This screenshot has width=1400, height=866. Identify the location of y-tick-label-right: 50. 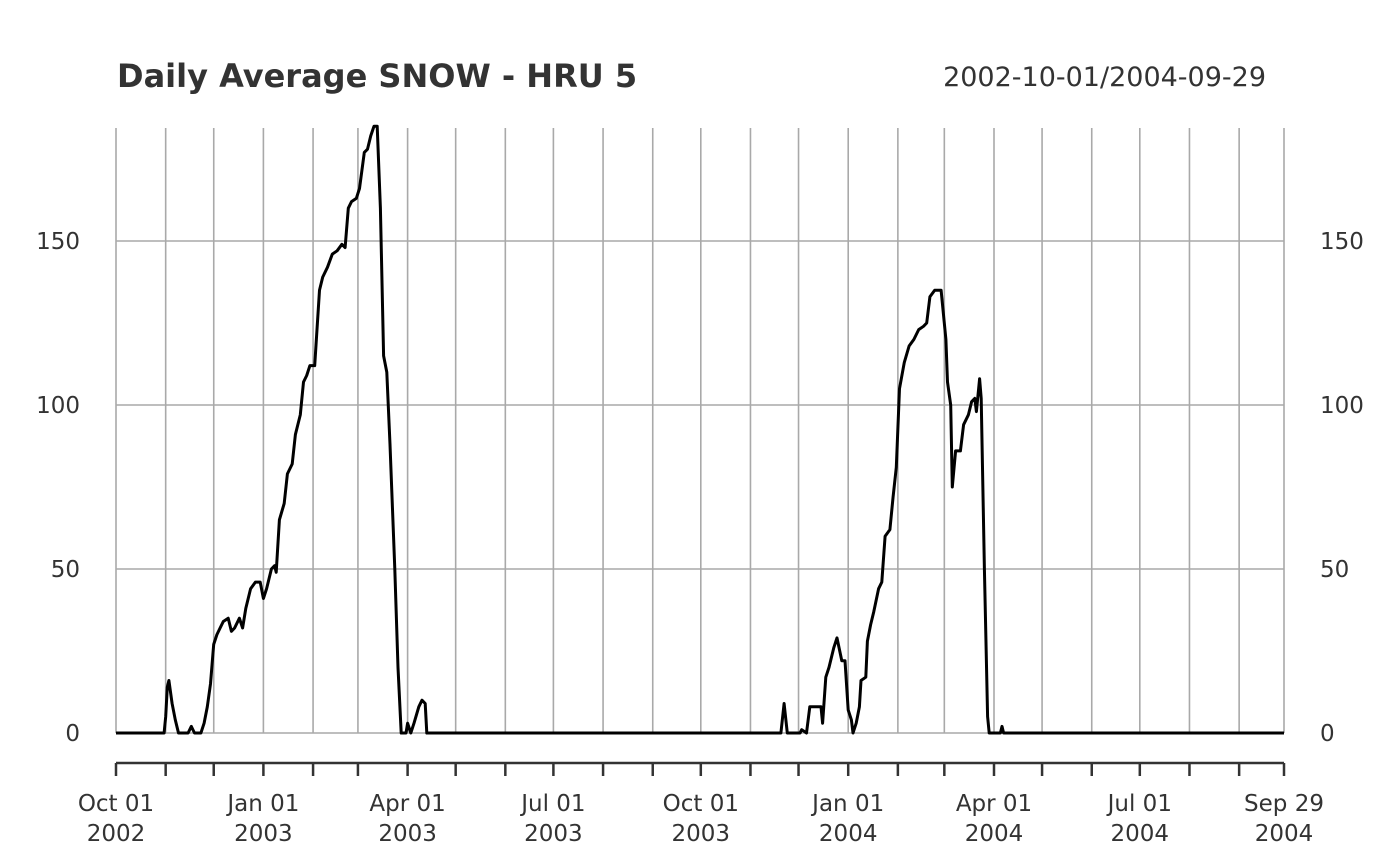
(1334, 570).